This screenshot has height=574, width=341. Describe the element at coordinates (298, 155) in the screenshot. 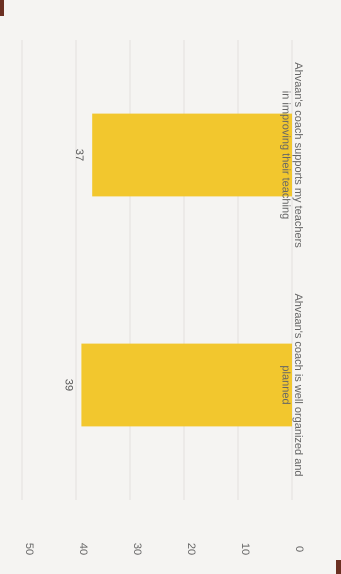

I see `category-label-line: Ahvaan's coach supports my teachers` at that location.